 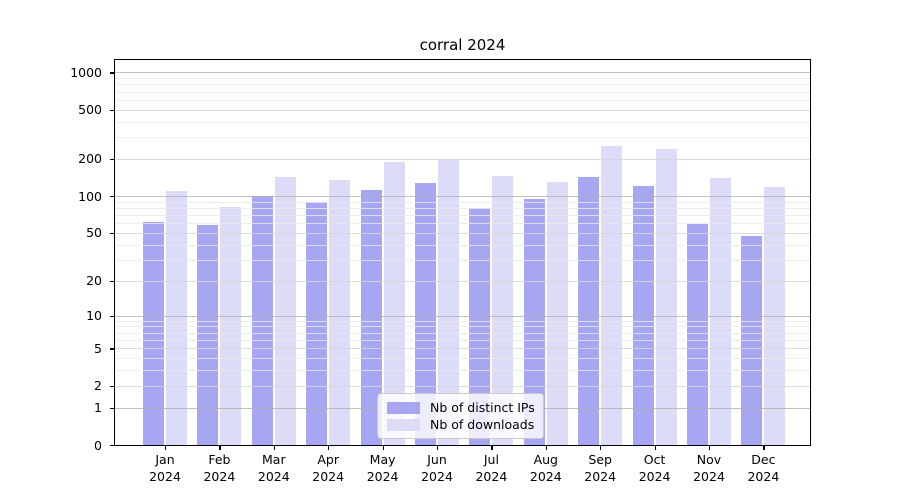 I want to click on x-tick-label-aug: Aug 2024, so click(x=545, y=468).